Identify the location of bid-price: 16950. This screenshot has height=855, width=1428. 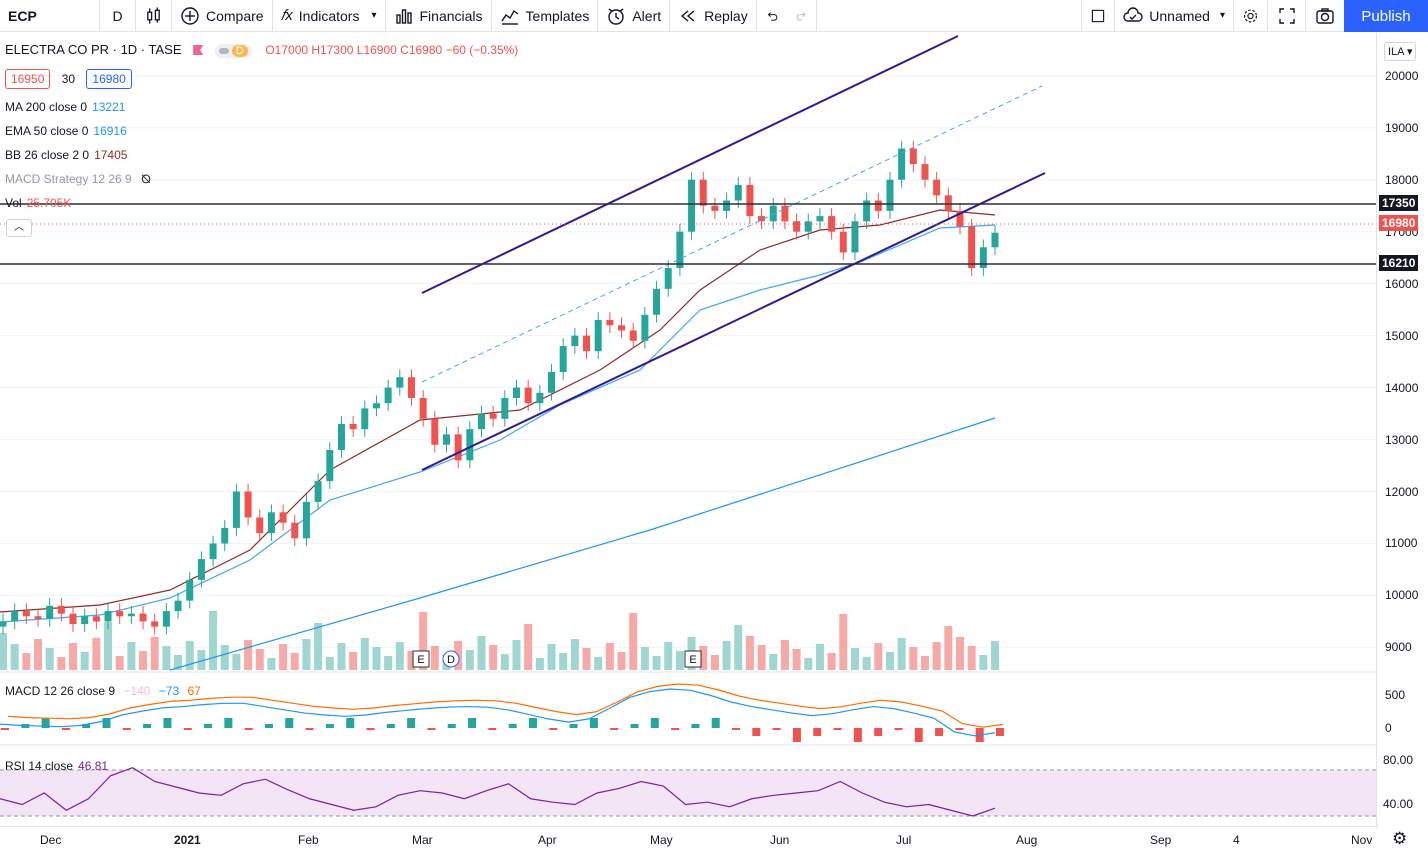
(28, 79).